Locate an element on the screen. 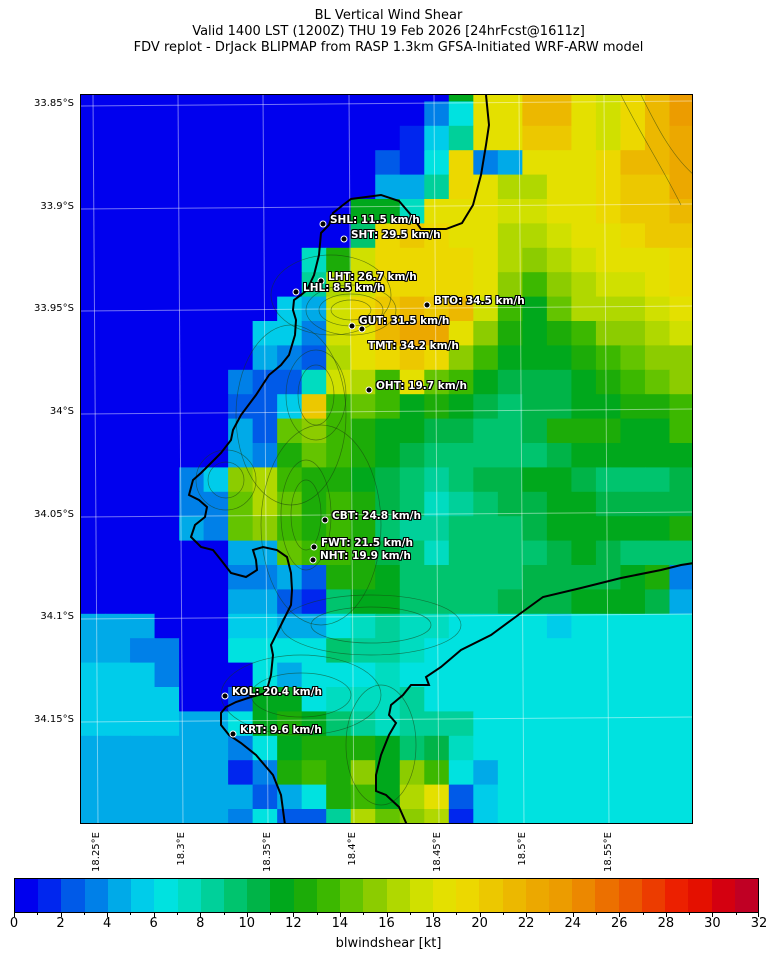 This screenshot has height=962, width=777. station-marker-fwt is located at coordinates (314, 547).